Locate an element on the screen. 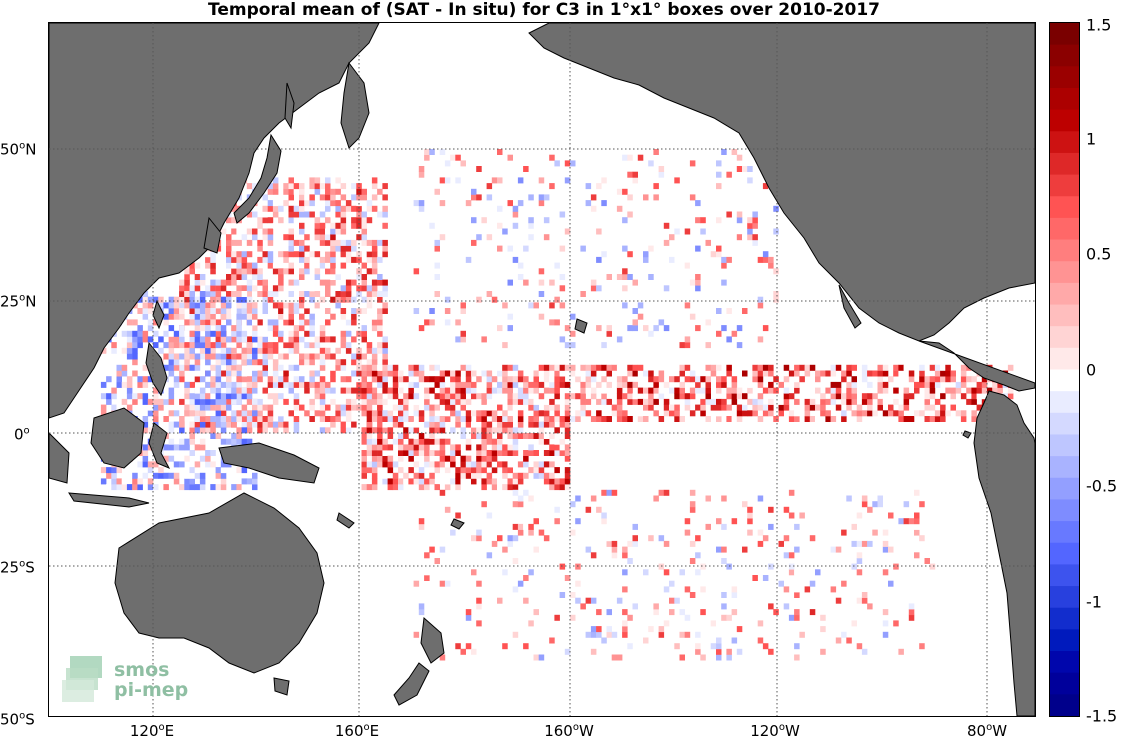 The image size is (1122, 740). x-tick-120w: 120oW is located at coordinates (775, 731).